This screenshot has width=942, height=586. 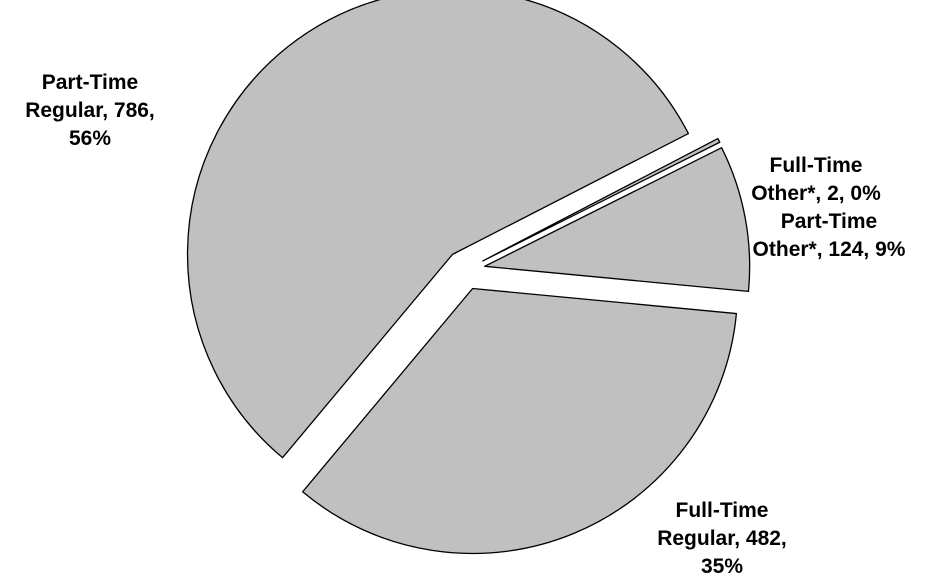 What do you see at coordinates (722, 566) in the screenshot?
I see `slice-label-line: 35%` at bounding box center [722, 566].